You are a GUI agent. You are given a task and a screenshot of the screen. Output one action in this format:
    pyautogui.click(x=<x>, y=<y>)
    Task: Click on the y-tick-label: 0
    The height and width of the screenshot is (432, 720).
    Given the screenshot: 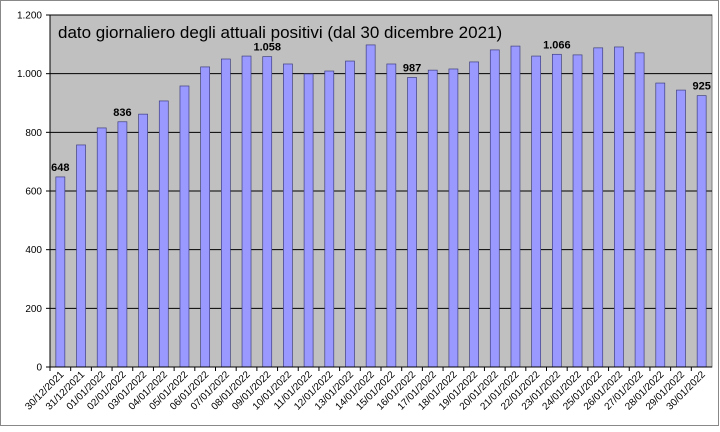 What is the action you would take?
    pyautogui.click(x=39, y=368)
    